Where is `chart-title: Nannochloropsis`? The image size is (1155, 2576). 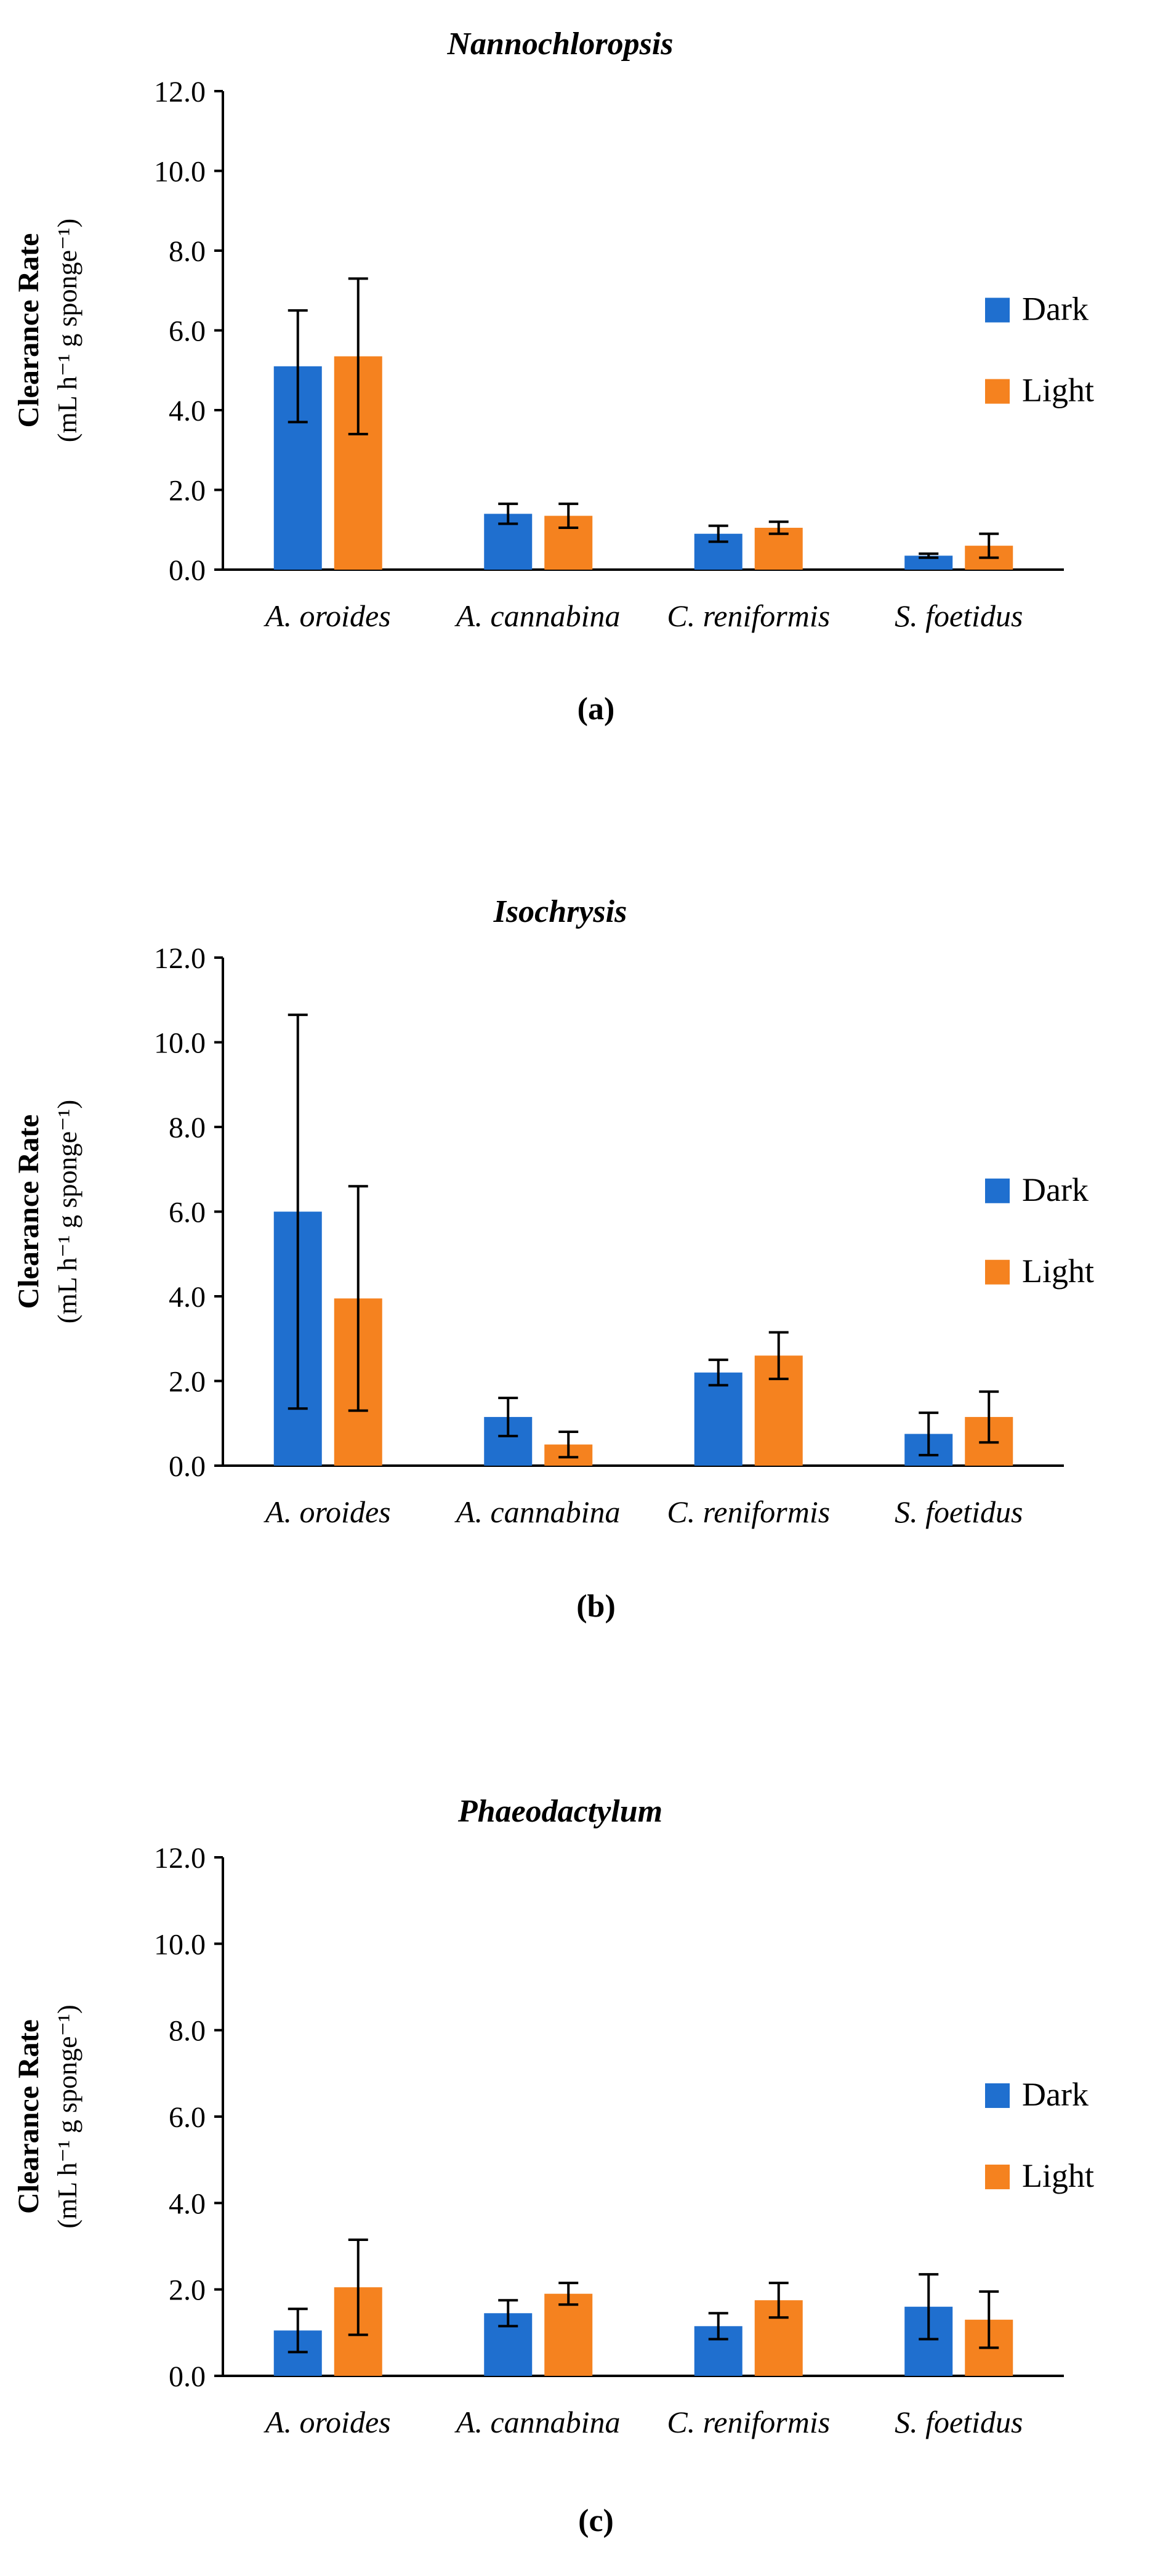
chart-title: Nannochloropsis is located at coordinates (560, 44).